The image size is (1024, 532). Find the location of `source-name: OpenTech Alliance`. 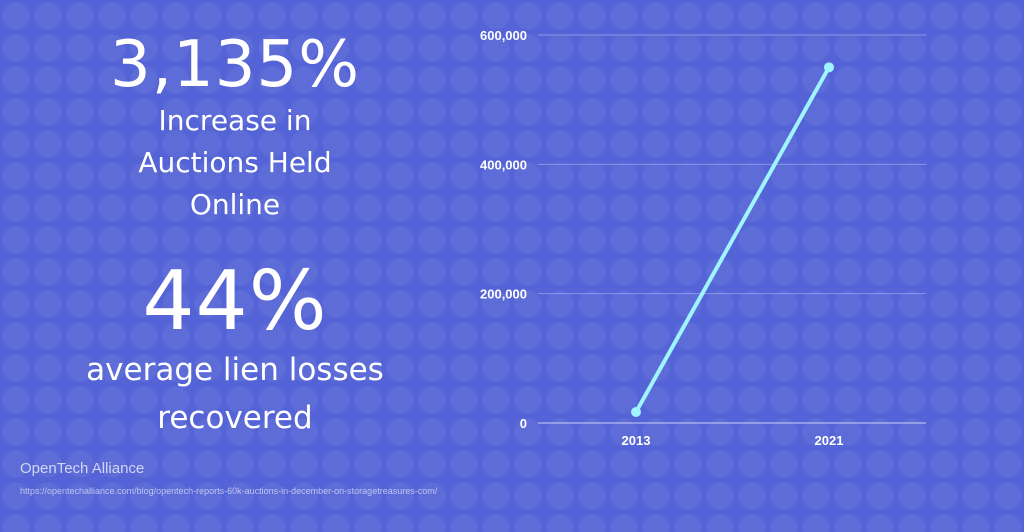

source-name: OpenTech Alliance is located at coordinates (82, 468).